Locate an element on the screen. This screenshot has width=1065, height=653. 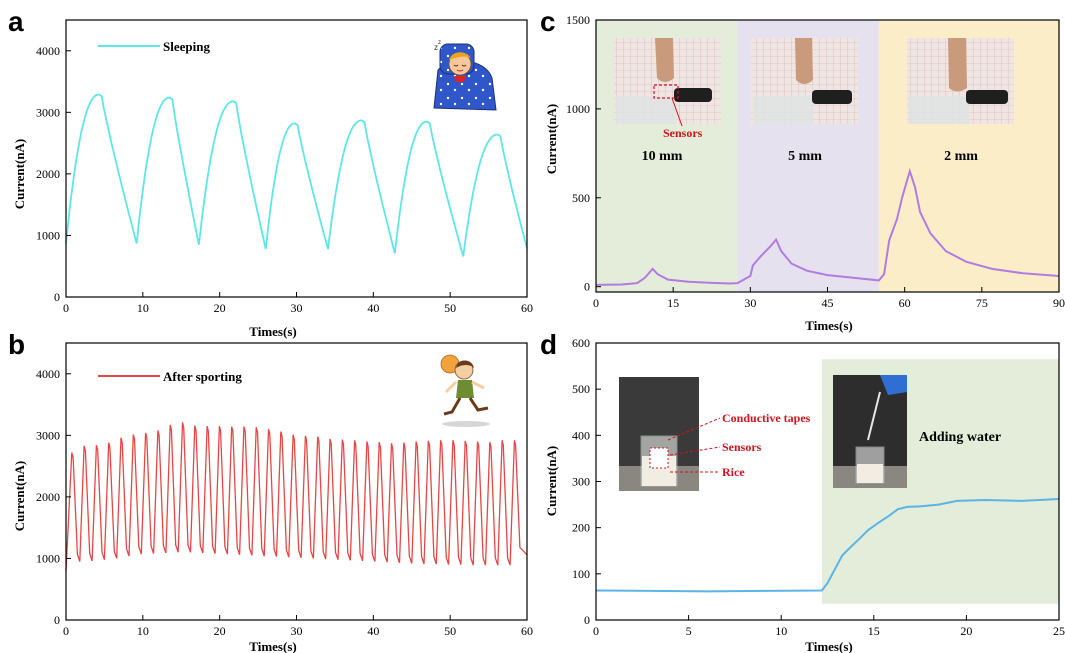
y-axis-label-a: Current(nA) is located at coordinates (19, 174).